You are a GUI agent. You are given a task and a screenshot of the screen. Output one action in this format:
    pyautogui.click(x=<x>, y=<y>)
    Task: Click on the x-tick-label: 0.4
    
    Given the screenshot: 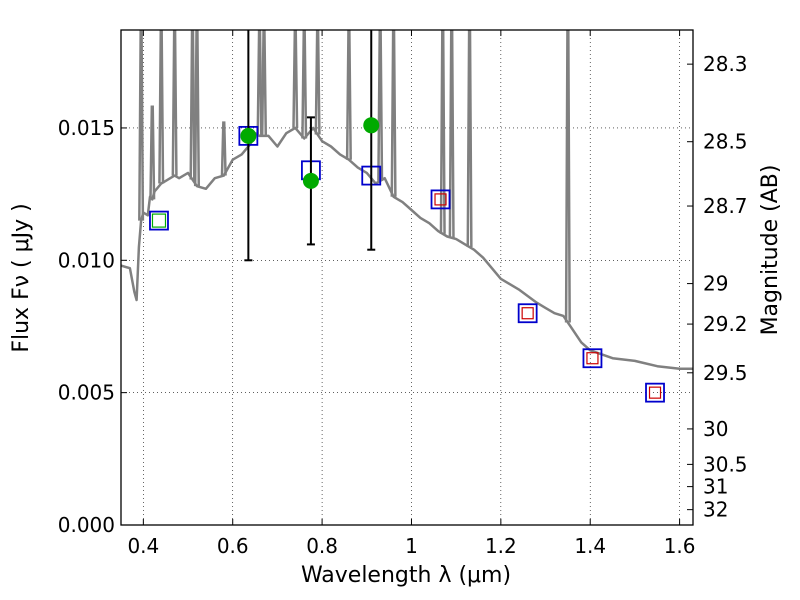 What is the action you would take?
    pyautogui.click(x=143, y=546)
    